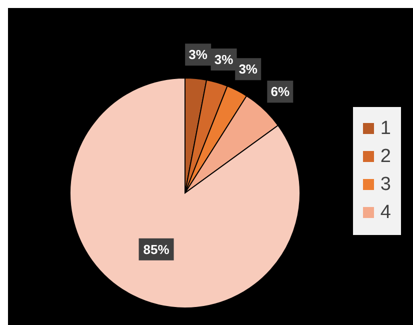 The width and height of the screenshot is (413, 325). What do you see at coordinates (280, 92) in the screenshot?
I see `data-label: 6%` at bounding box center [280, 92].